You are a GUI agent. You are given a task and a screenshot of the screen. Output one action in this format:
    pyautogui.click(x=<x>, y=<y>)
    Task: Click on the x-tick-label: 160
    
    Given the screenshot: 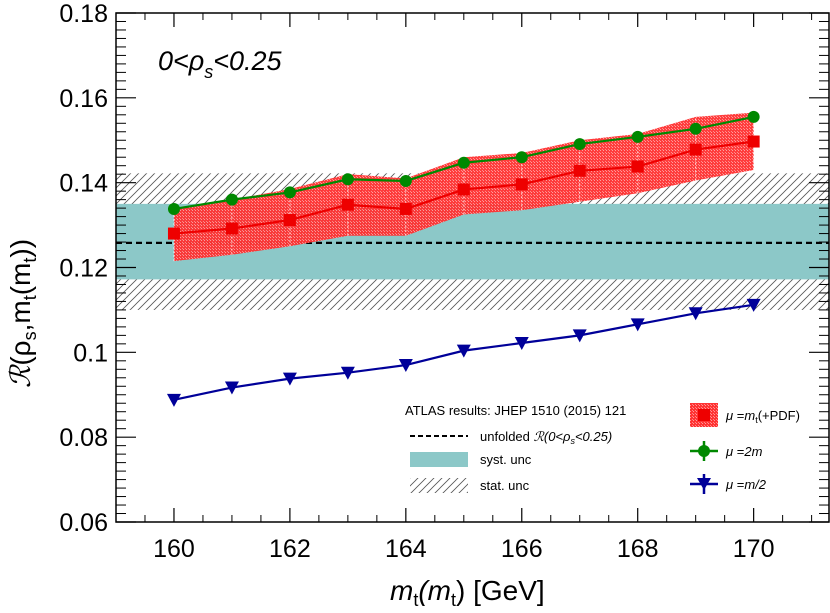 What is the action you would take?
    pyautogui.click(x=174, y=549)
    